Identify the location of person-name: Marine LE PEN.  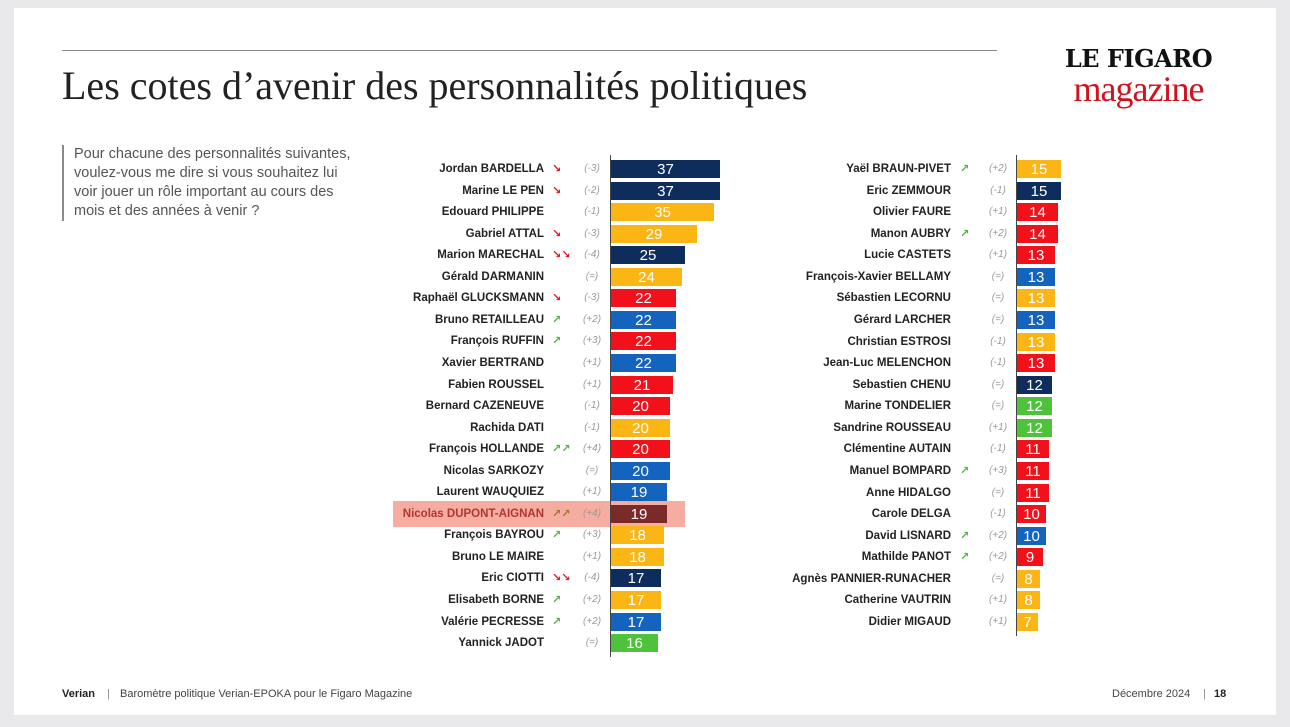
(503, 191).